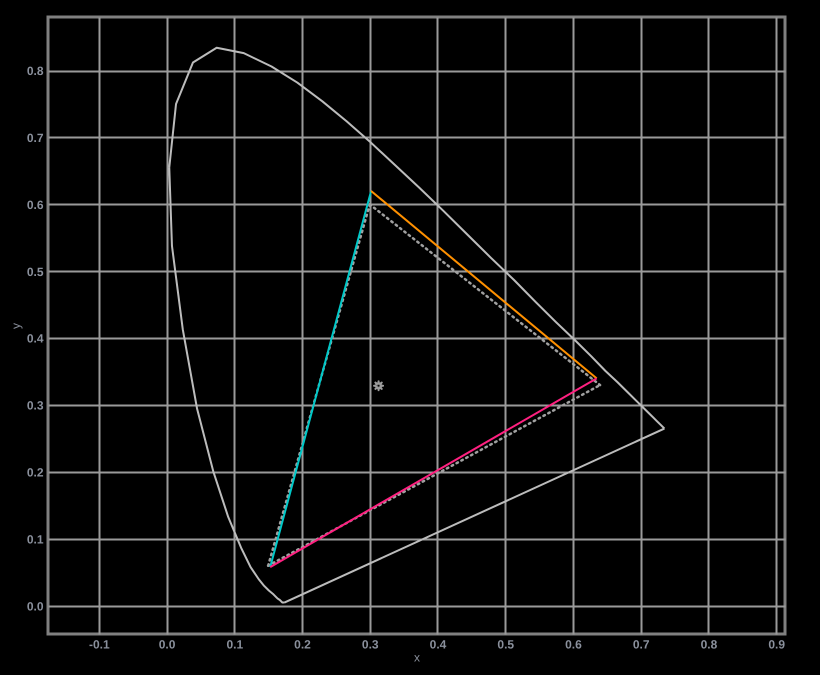 This screenshot has width=820, height=675. Describe the element at coordinates (35, 271) in the screenshot. I see `y-tick-label: 0.5` at that location.